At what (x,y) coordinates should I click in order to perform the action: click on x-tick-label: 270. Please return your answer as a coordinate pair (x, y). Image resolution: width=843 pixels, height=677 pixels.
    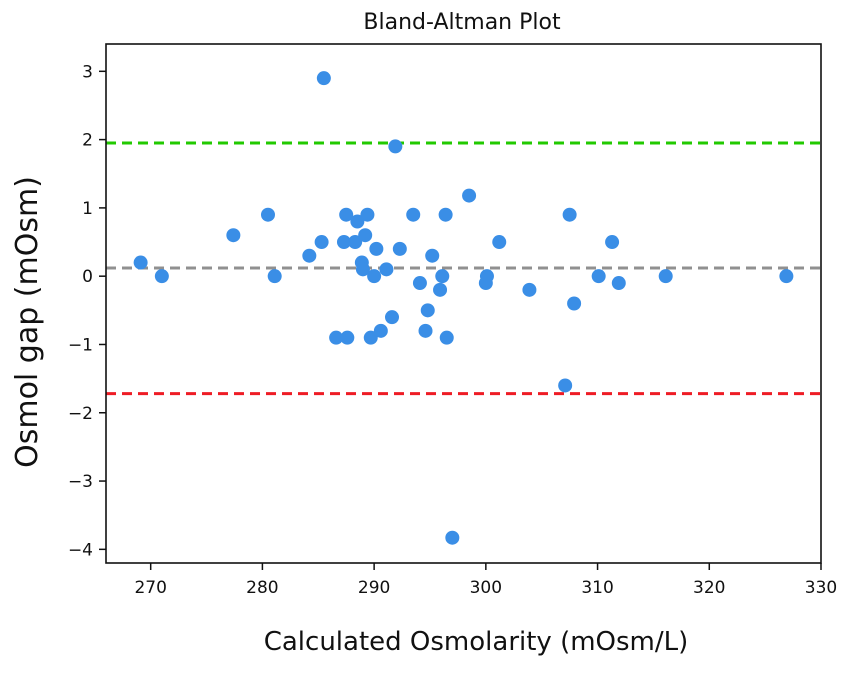
    Looking at the image, I should click on (150, 588).